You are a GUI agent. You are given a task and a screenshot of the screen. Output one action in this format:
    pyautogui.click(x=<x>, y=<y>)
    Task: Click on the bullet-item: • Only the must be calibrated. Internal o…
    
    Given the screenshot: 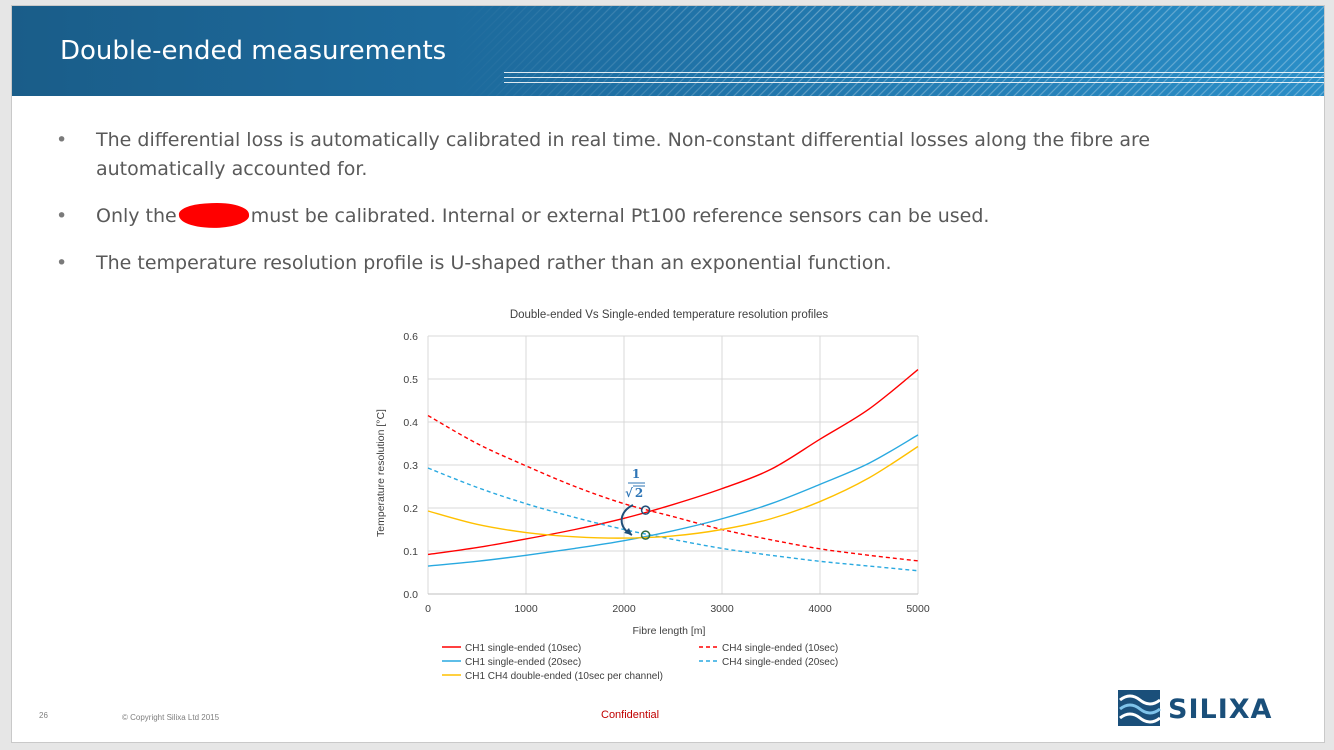 What is the action you would take?
    pyautogui.click(x=656, y=216)
    